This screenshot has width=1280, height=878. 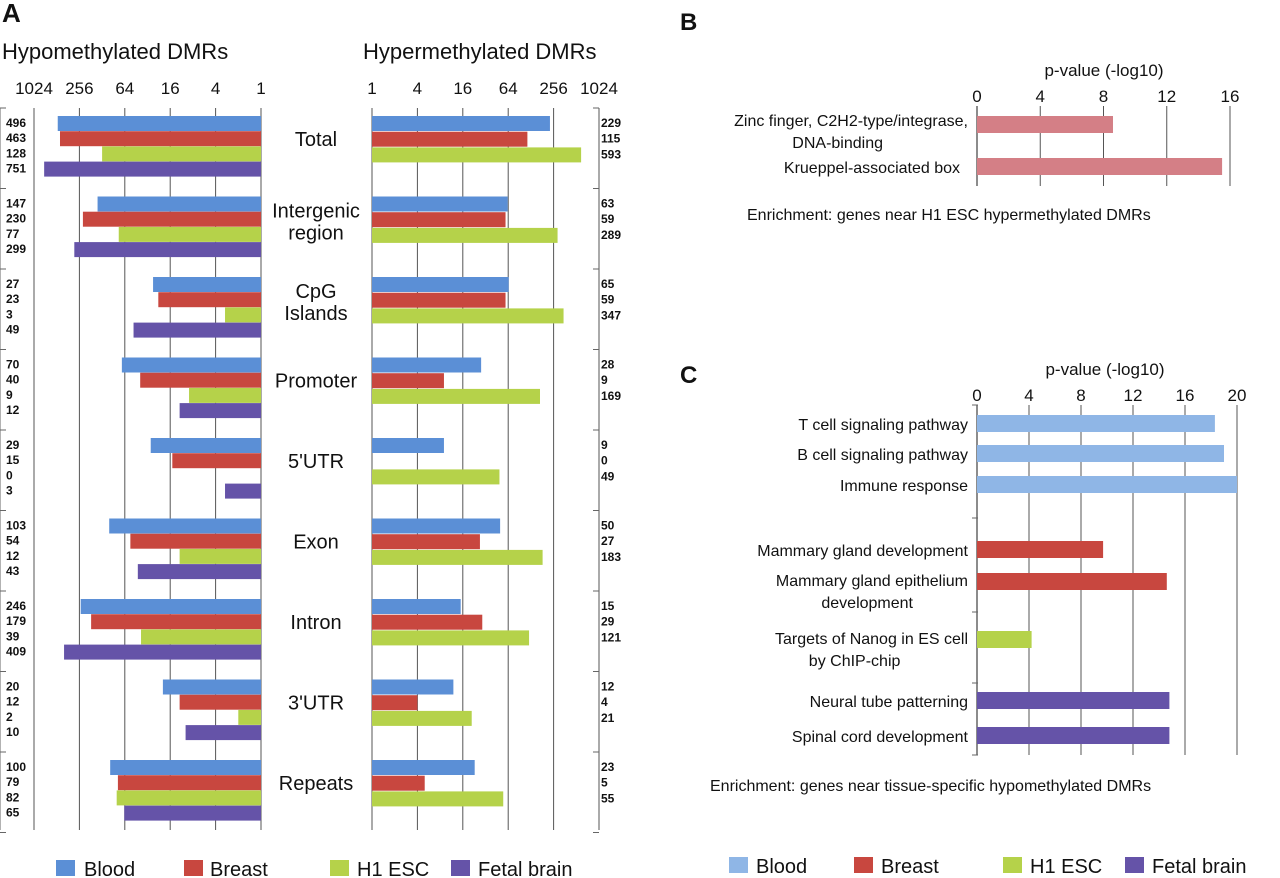 I want to click on value-label-hyper: 28, so click(x=608, y=365).